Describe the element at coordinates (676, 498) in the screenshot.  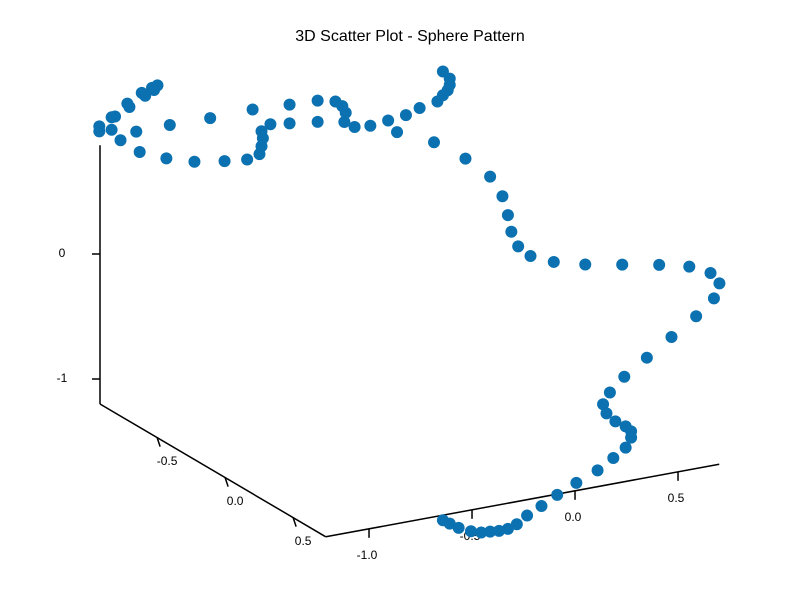
I see `x-tick-label: 0.5` at that location.